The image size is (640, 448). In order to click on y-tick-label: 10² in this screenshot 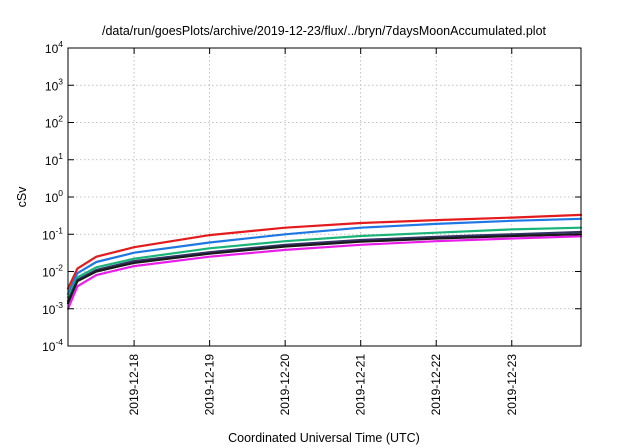, I will do `click(54, 122)`.